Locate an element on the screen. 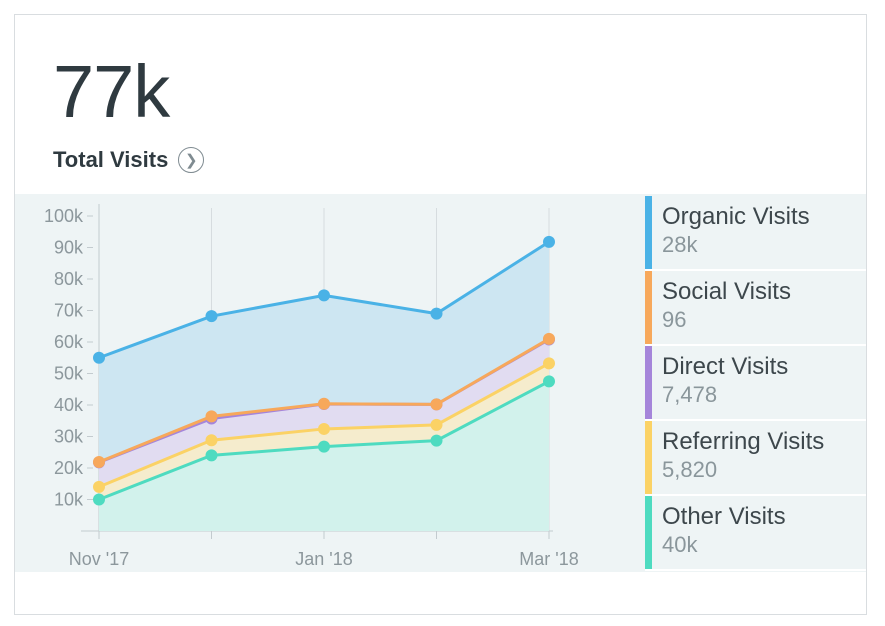  y-tick-label: 40k is located at coordinates (69, 405).